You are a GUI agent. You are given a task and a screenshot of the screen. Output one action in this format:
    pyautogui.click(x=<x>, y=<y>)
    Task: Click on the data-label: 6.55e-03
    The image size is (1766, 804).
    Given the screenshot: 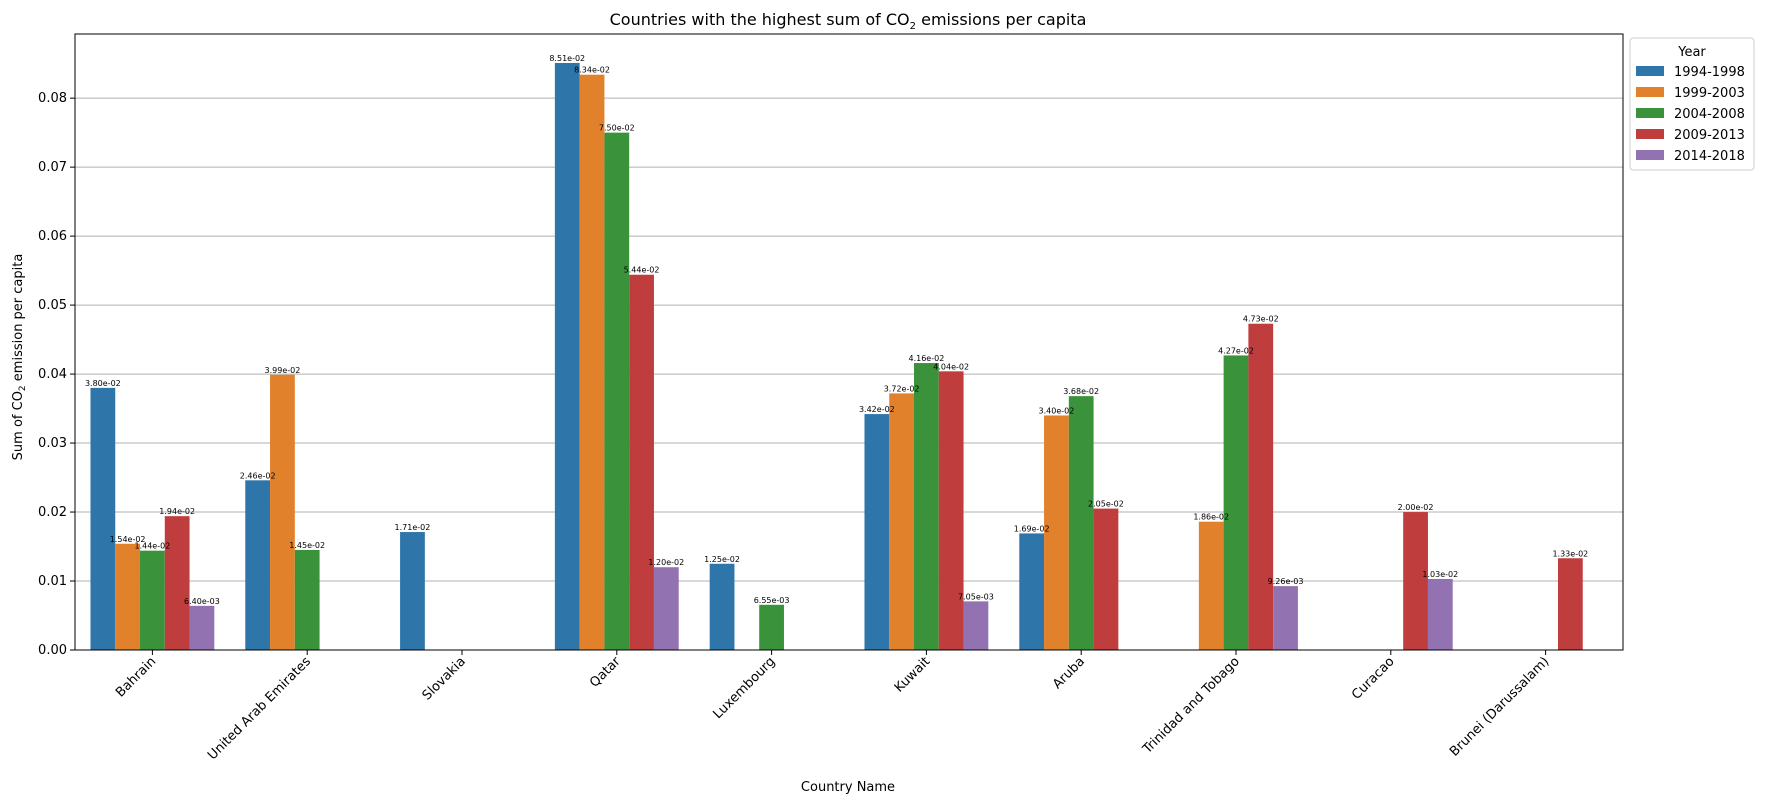 What is the action you would take?
    pyautogui.click(x=772, y=600)
    